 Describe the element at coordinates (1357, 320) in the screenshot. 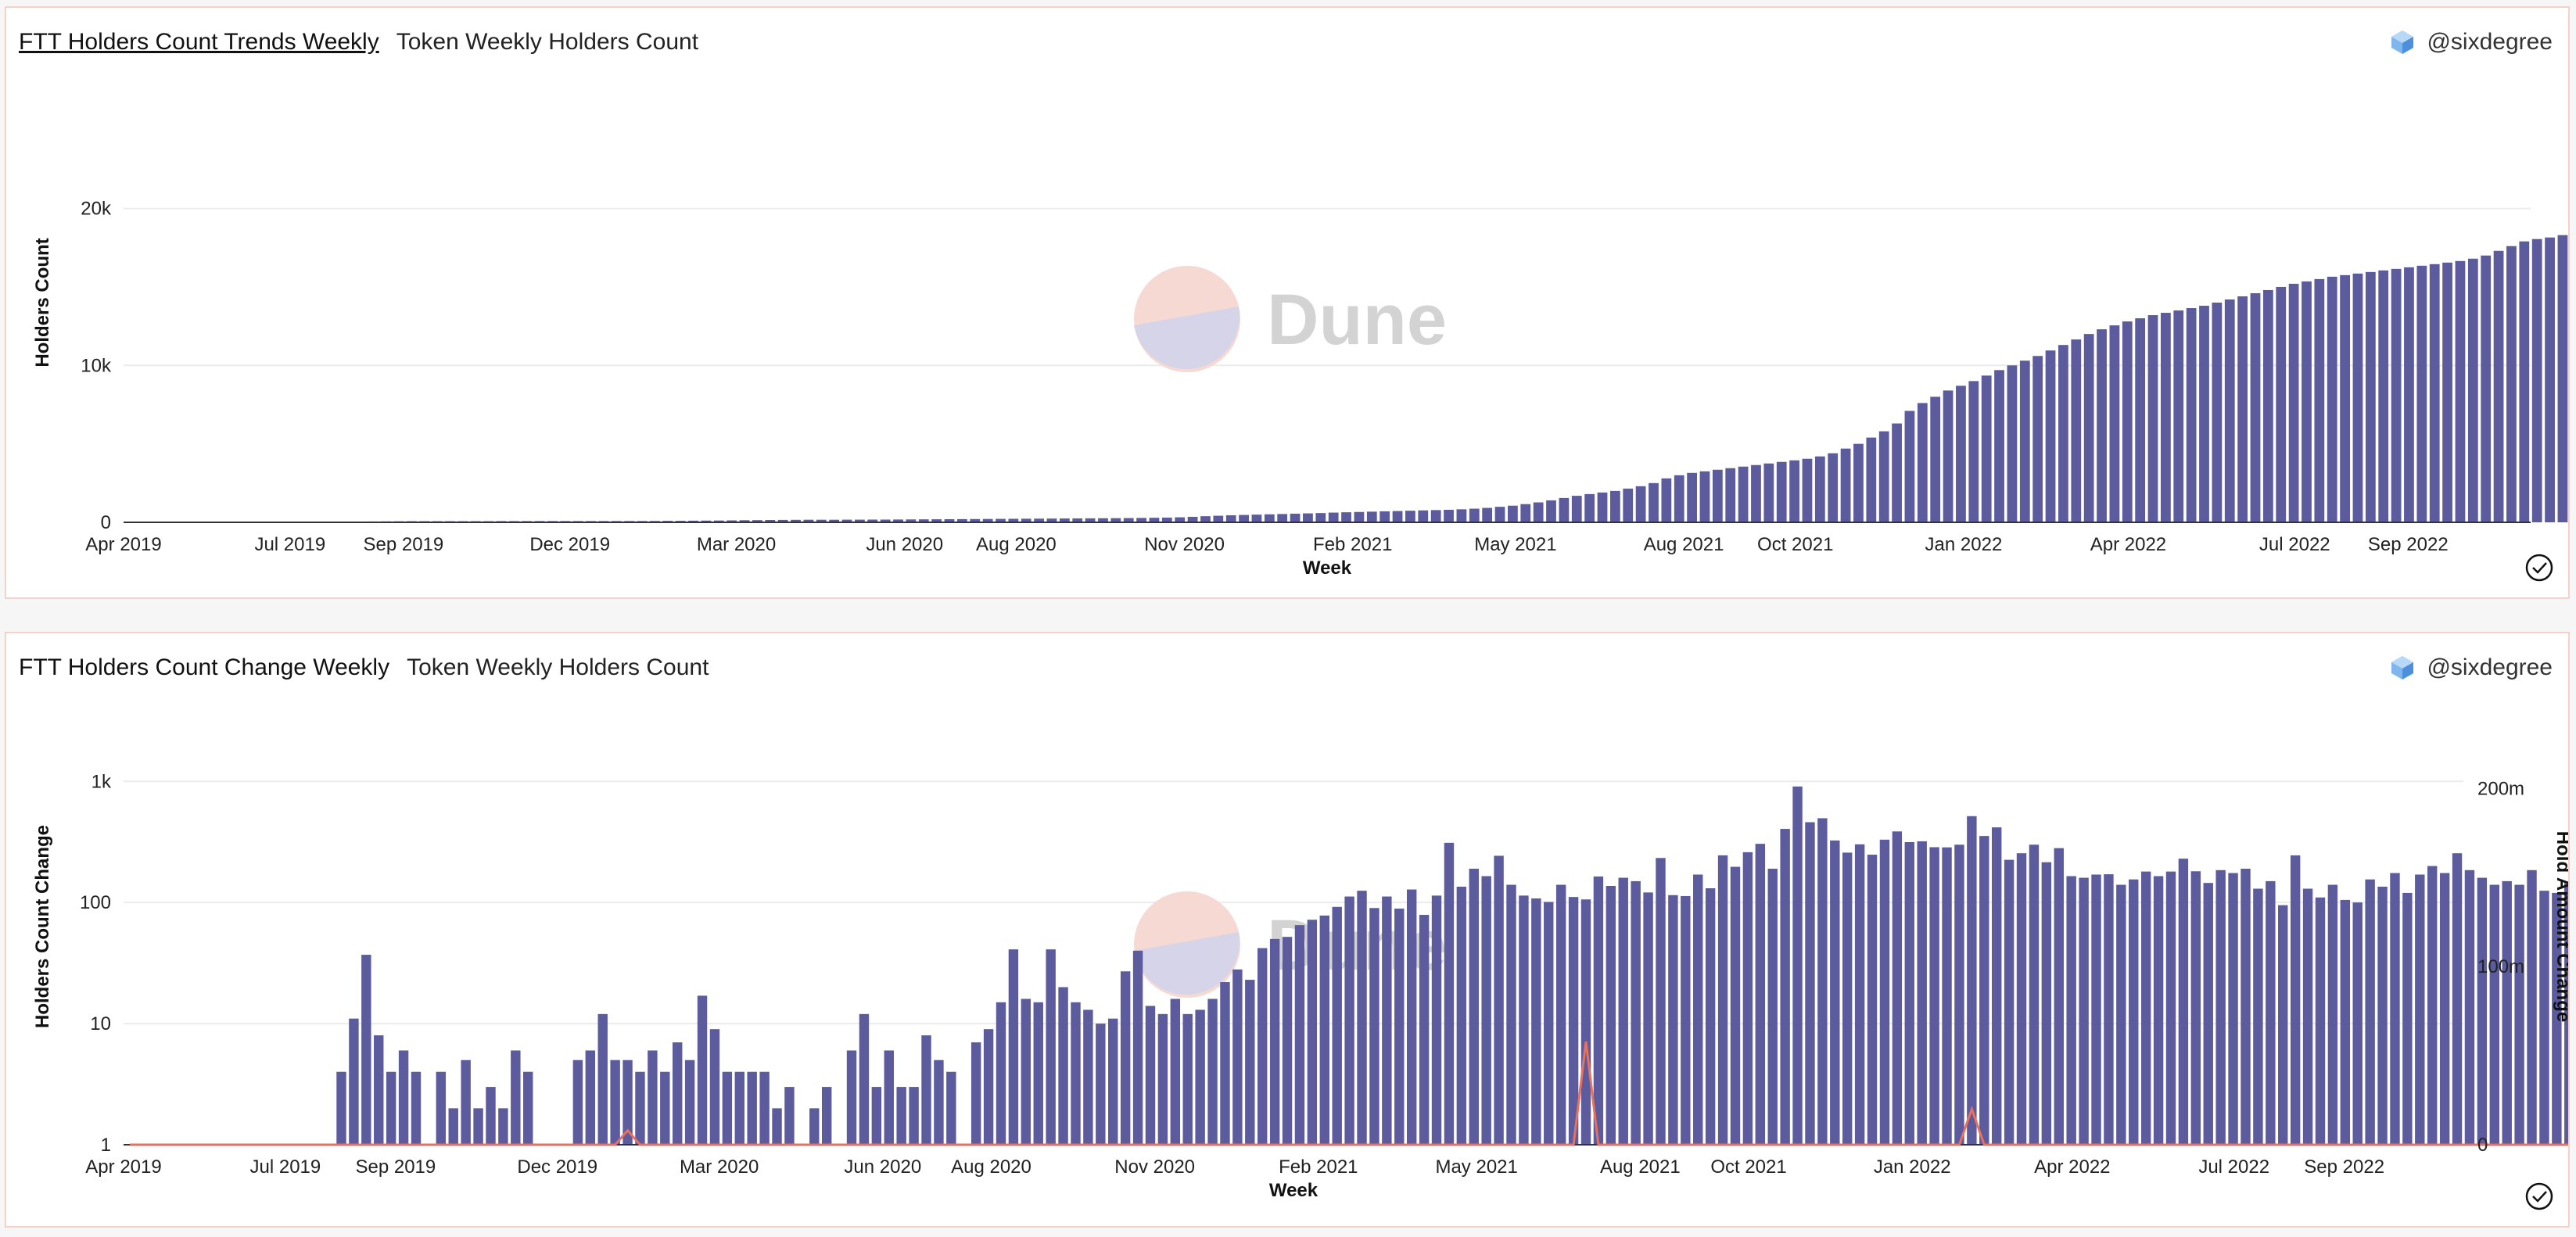

I see `watermark-text: Dune` at that location.